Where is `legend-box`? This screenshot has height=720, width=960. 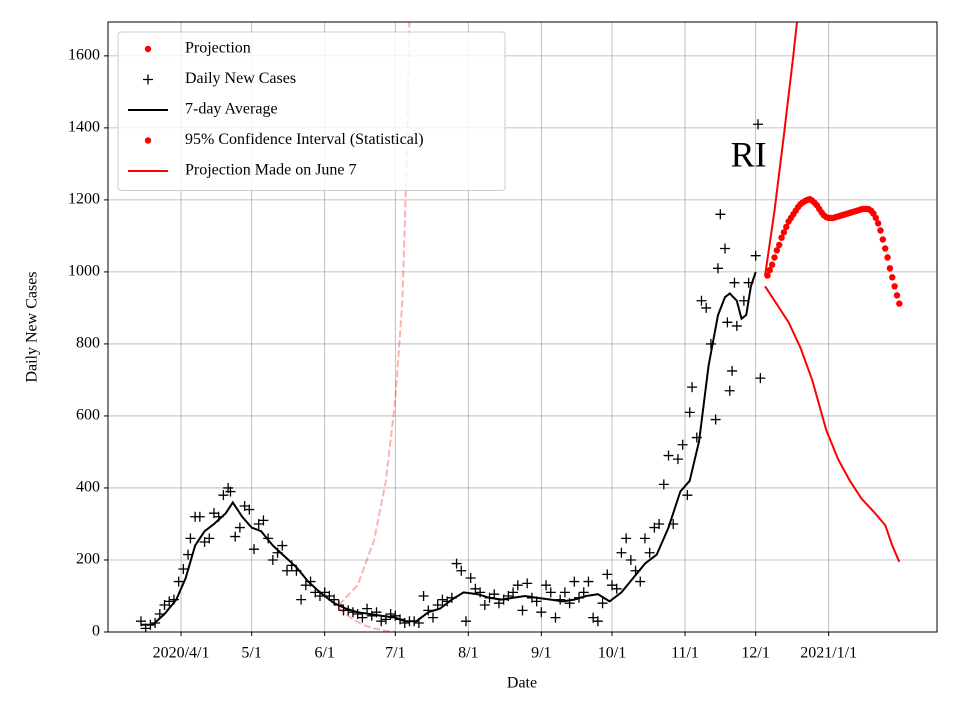 legend-box is located at coordinates (311, 111).